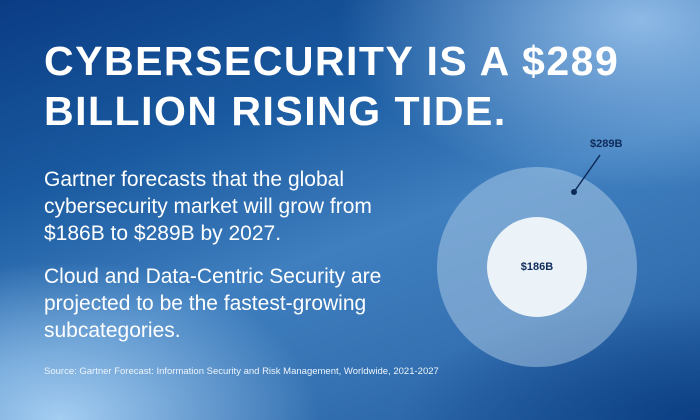 This screenshot has width=700, height=420. Describe the element at coordinates (574, 192) in the screenshot. I see `leader-dot` at that location.